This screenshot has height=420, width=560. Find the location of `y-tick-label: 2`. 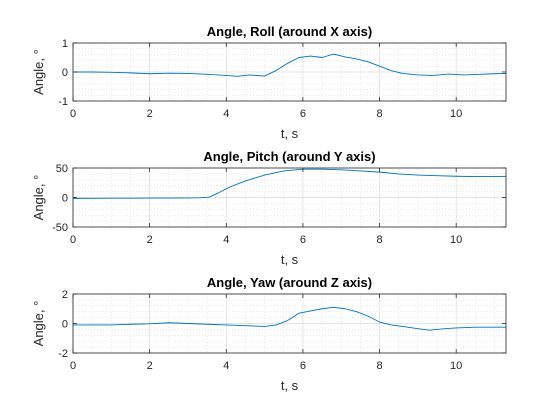

y-tick-label: 2 is located at coordinates (65, 295).